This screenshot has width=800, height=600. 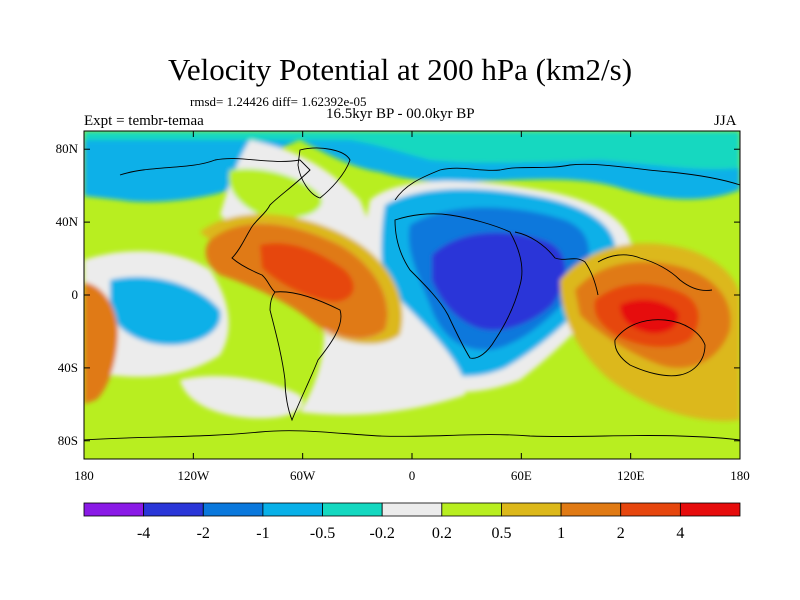 I want to click on colorbar-label: 4, so click(x=680, y=533).